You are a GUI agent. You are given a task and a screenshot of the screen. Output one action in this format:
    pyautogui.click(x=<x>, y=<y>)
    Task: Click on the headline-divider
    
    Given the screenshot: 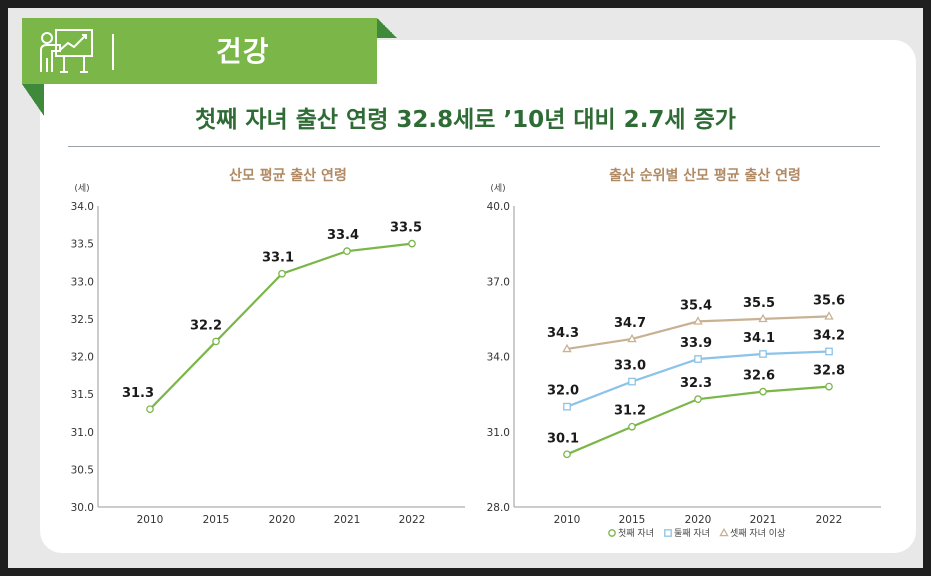 What is the action you would take?
    pyautogui.click(x=474, y=146)
    